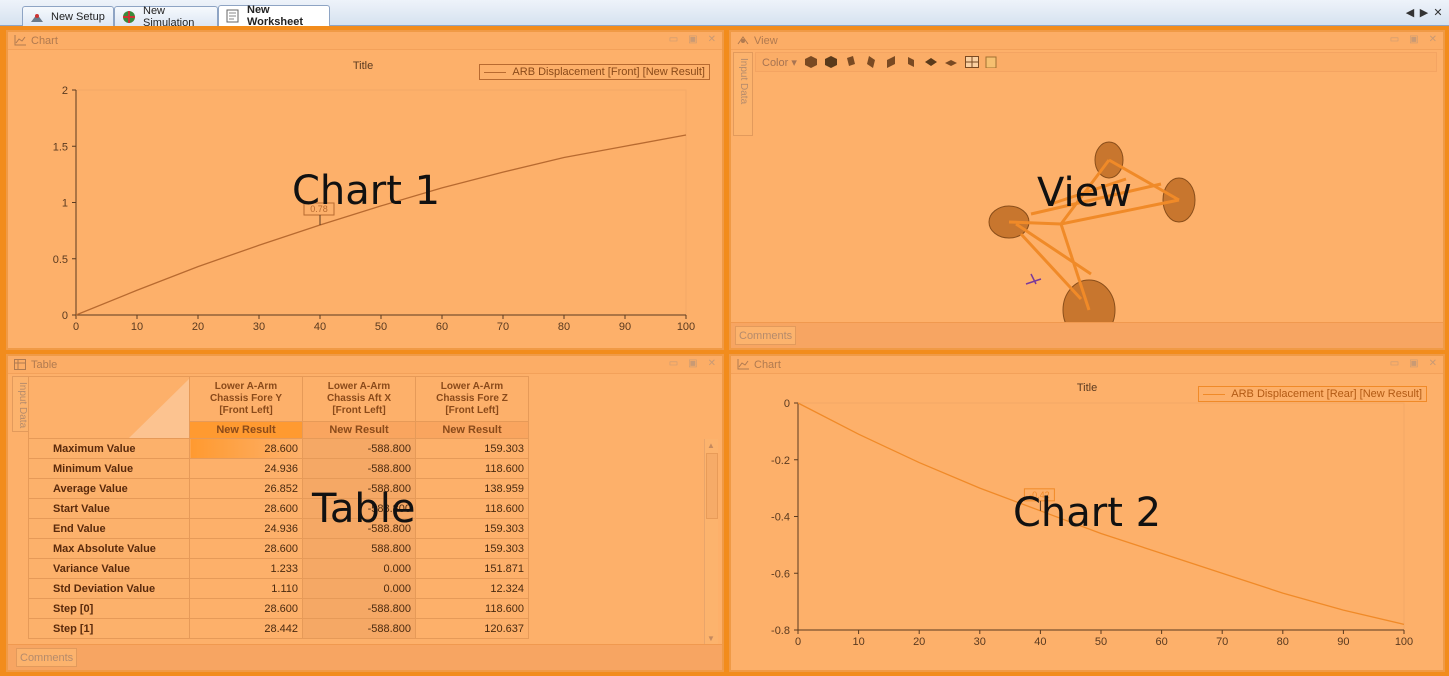 The height and width of the screenshot is (676, 1449). What do you see at coordinates (109, 568) in the screenshot?
I see `row-header: Variance Value` at bounding box center [109, 568].